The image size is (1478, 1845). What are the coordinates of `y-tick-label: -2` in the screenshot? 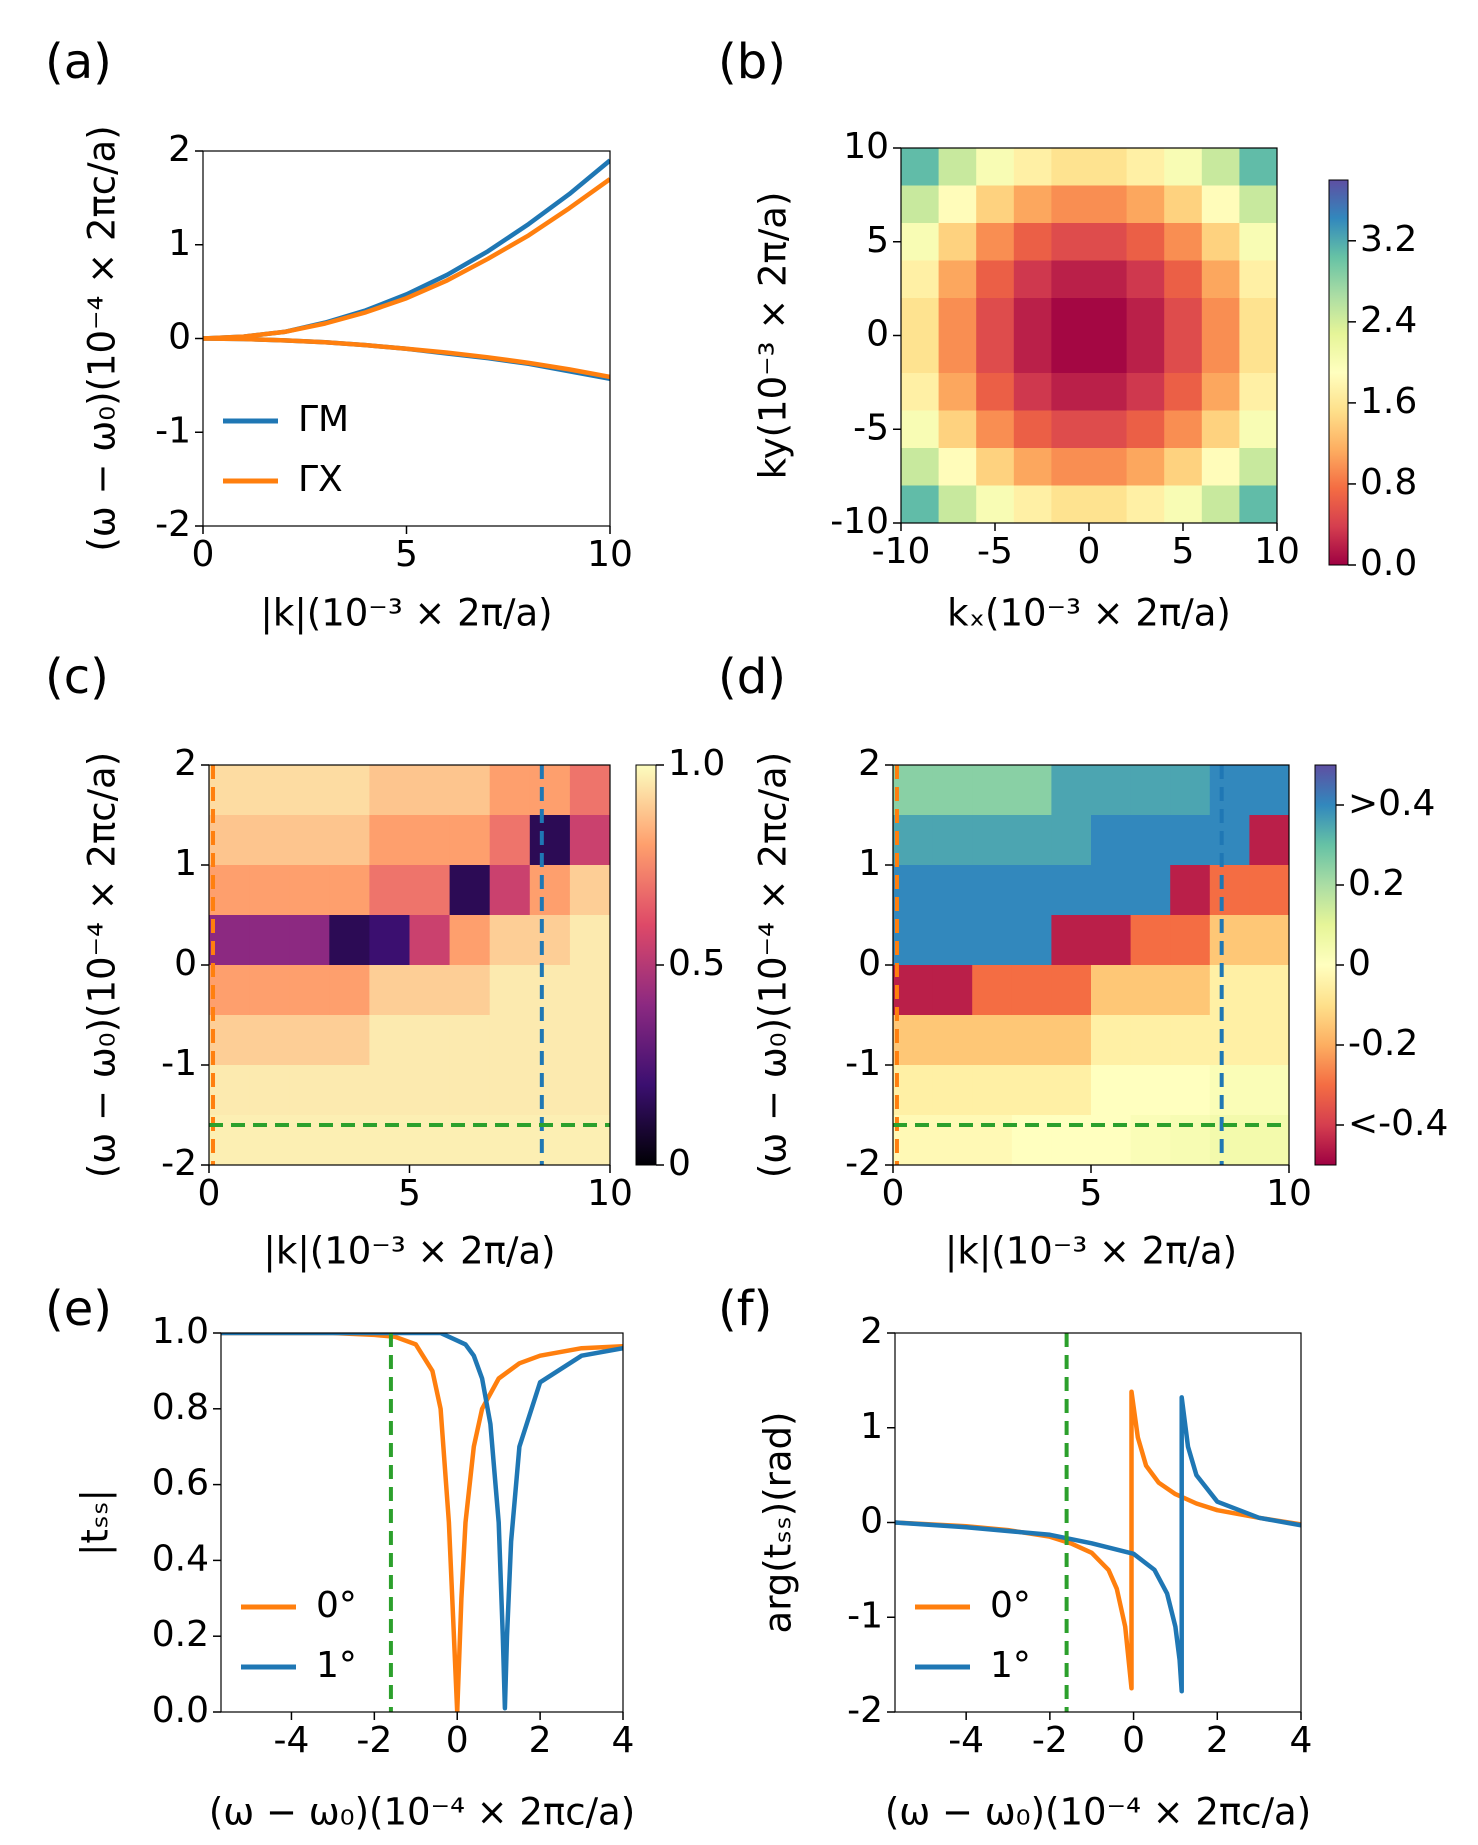 It's located at (179, 1163).